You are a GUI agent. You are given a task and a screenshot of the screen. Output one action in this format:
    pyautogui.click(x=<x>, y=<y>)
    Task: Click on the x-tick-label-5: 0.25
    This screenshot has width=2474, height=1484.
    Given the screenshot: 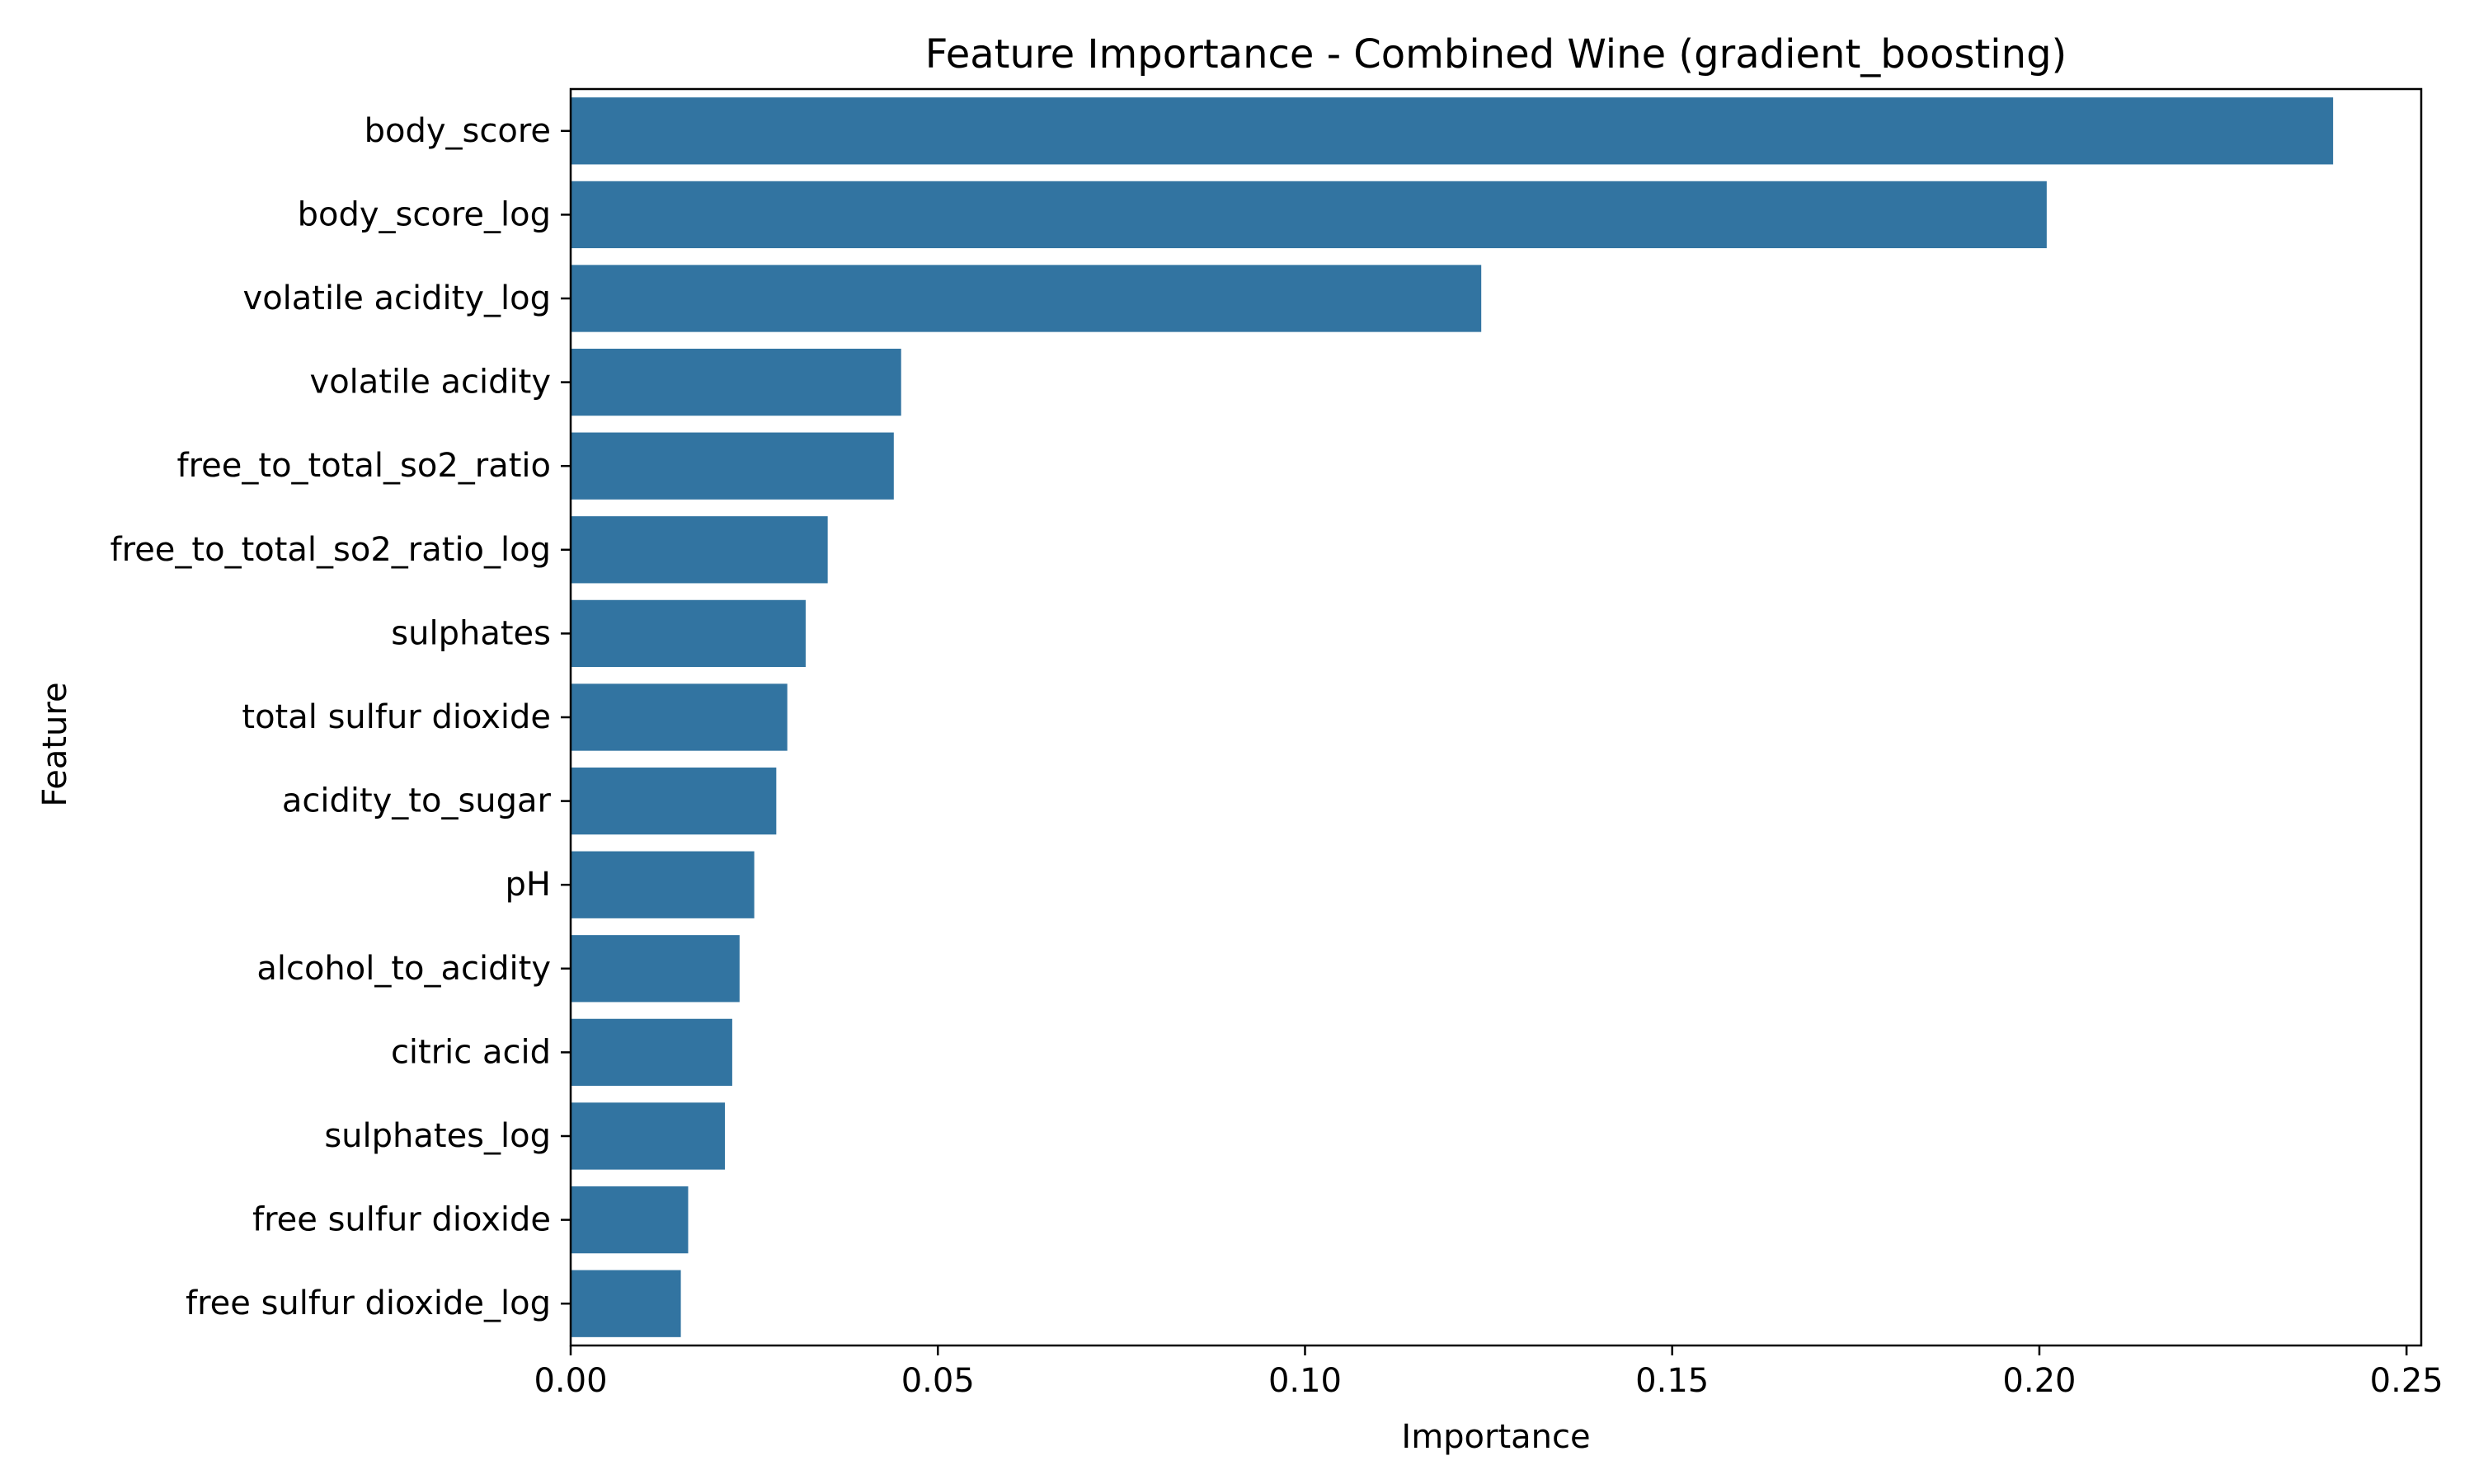 What is the action you would take?
    pyautogui.click(x=2406, y=1381)
    